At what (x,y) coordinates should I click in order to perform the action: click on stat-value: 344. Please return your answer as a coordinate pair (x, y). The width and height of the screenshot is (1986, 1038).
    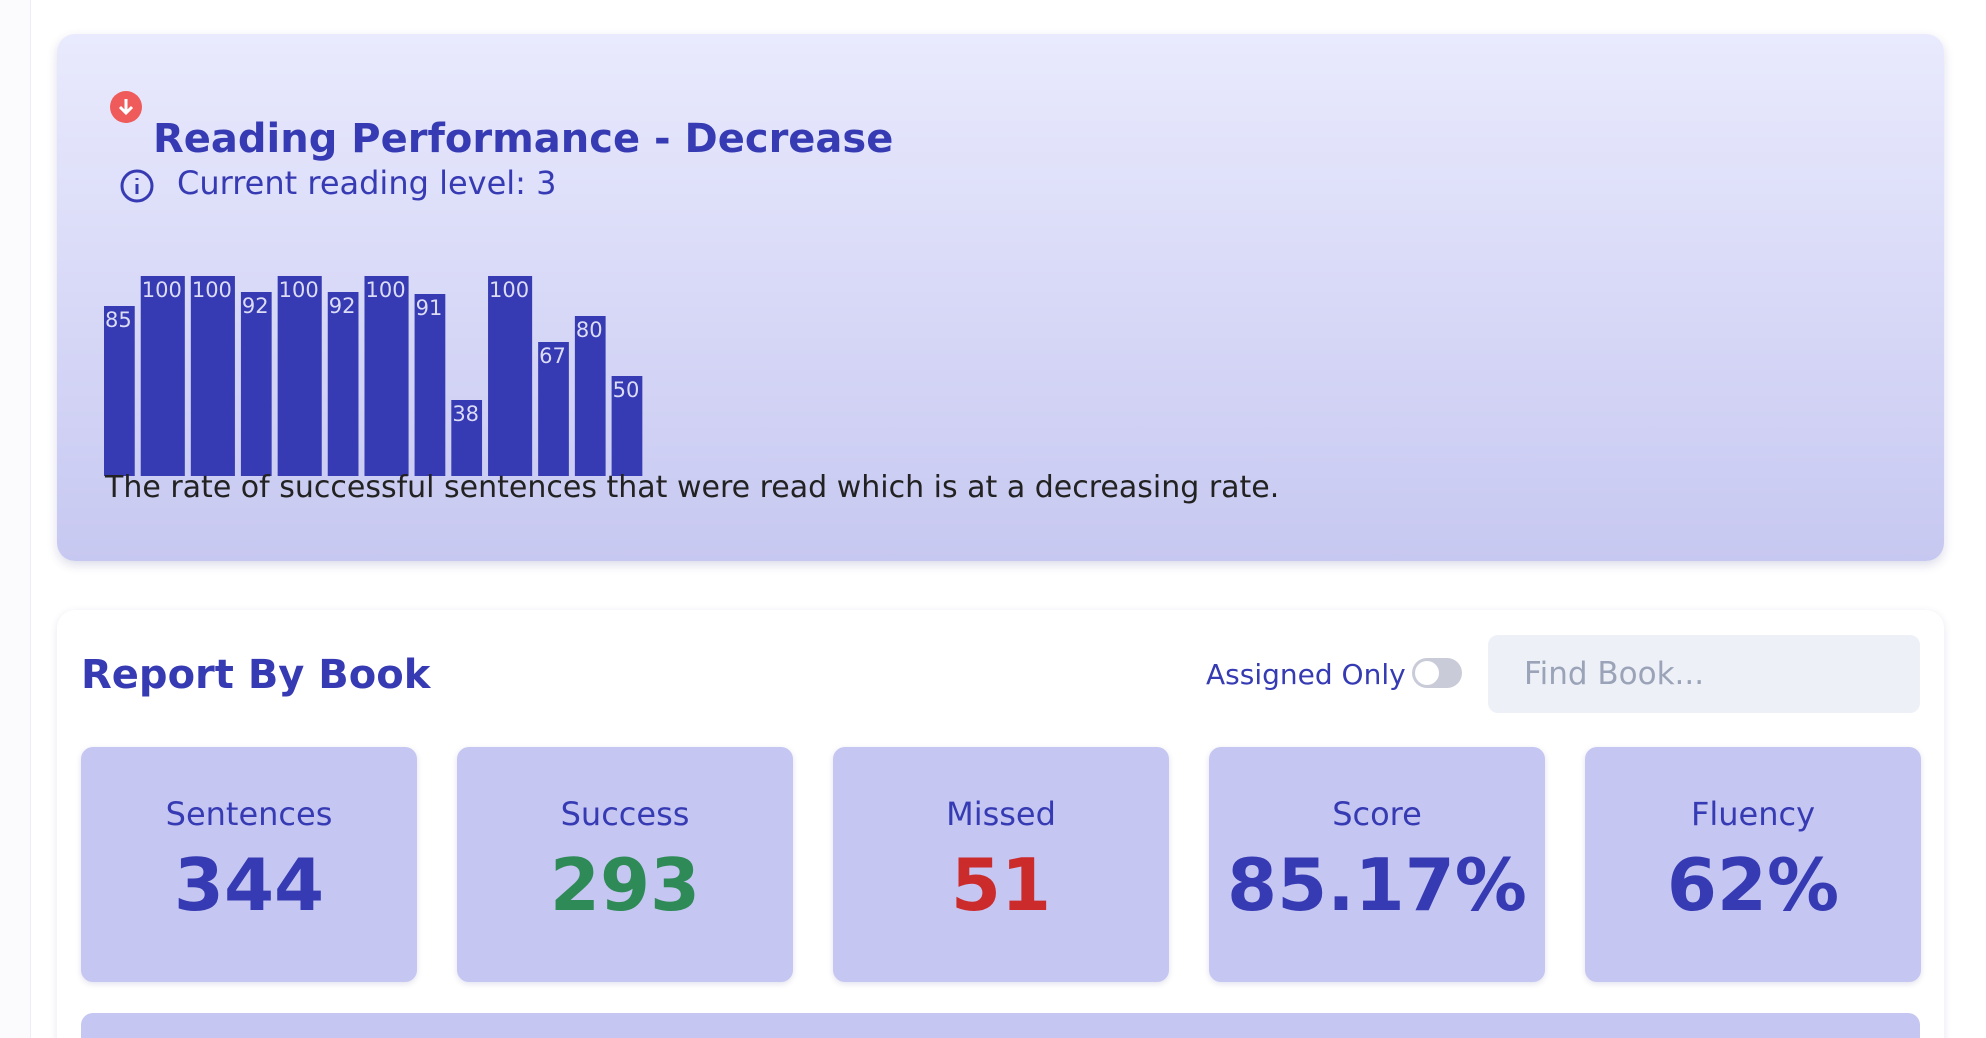
    Looking at the image, I should click on (249, 885).